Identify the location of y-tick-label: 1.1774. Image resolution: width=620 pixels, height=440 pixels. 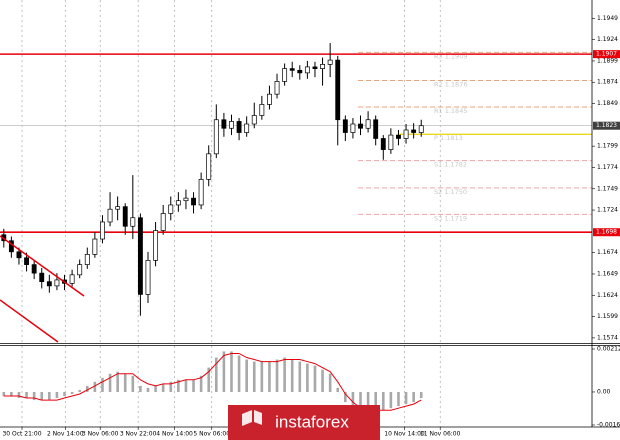
(607, 167).